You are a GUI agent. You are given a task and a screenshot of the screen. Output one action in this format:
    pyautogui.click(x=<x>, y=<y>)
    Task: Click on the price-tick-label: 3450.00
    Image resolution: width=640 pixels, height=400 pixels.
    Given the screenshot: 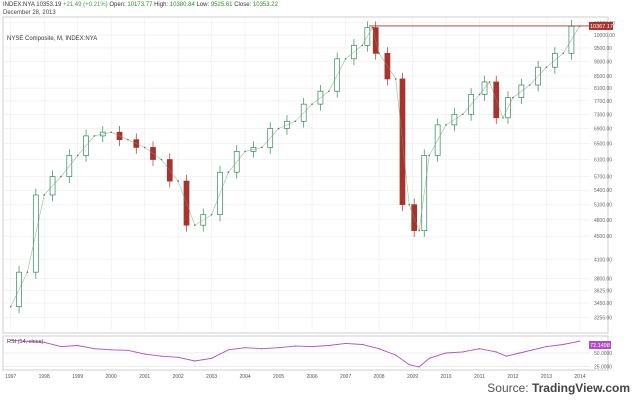 What is the action you would take?
    pyautogui.click(x=603, y=304)
    